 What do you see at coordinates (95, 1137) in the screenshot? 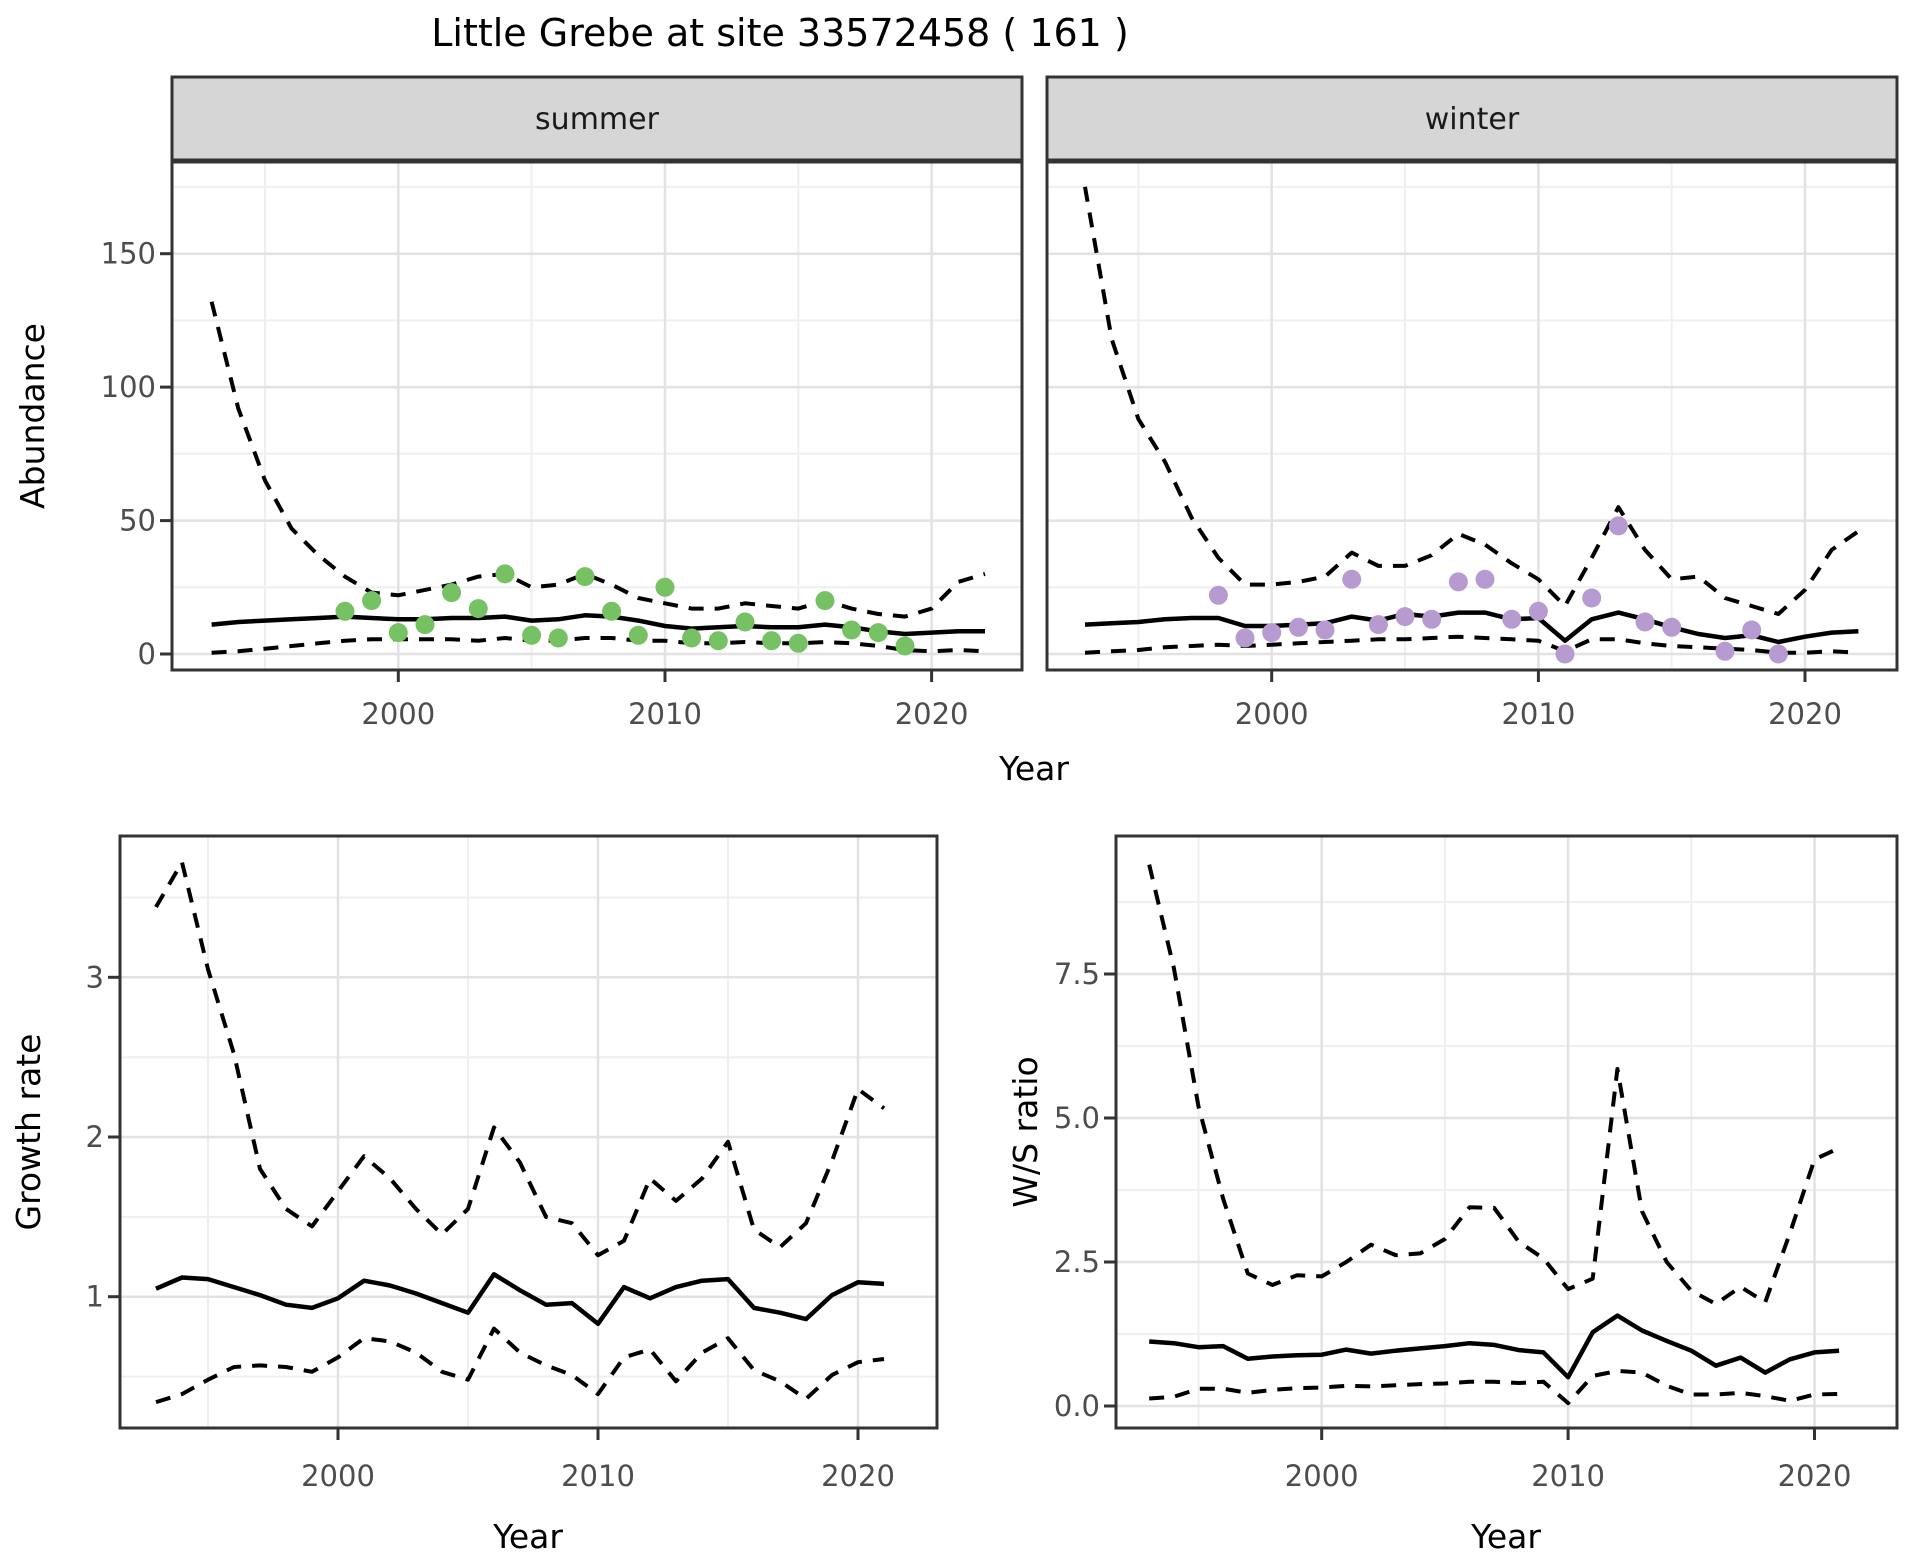
I see `y-tick-label: 2` at bounding box center [95, 1137].